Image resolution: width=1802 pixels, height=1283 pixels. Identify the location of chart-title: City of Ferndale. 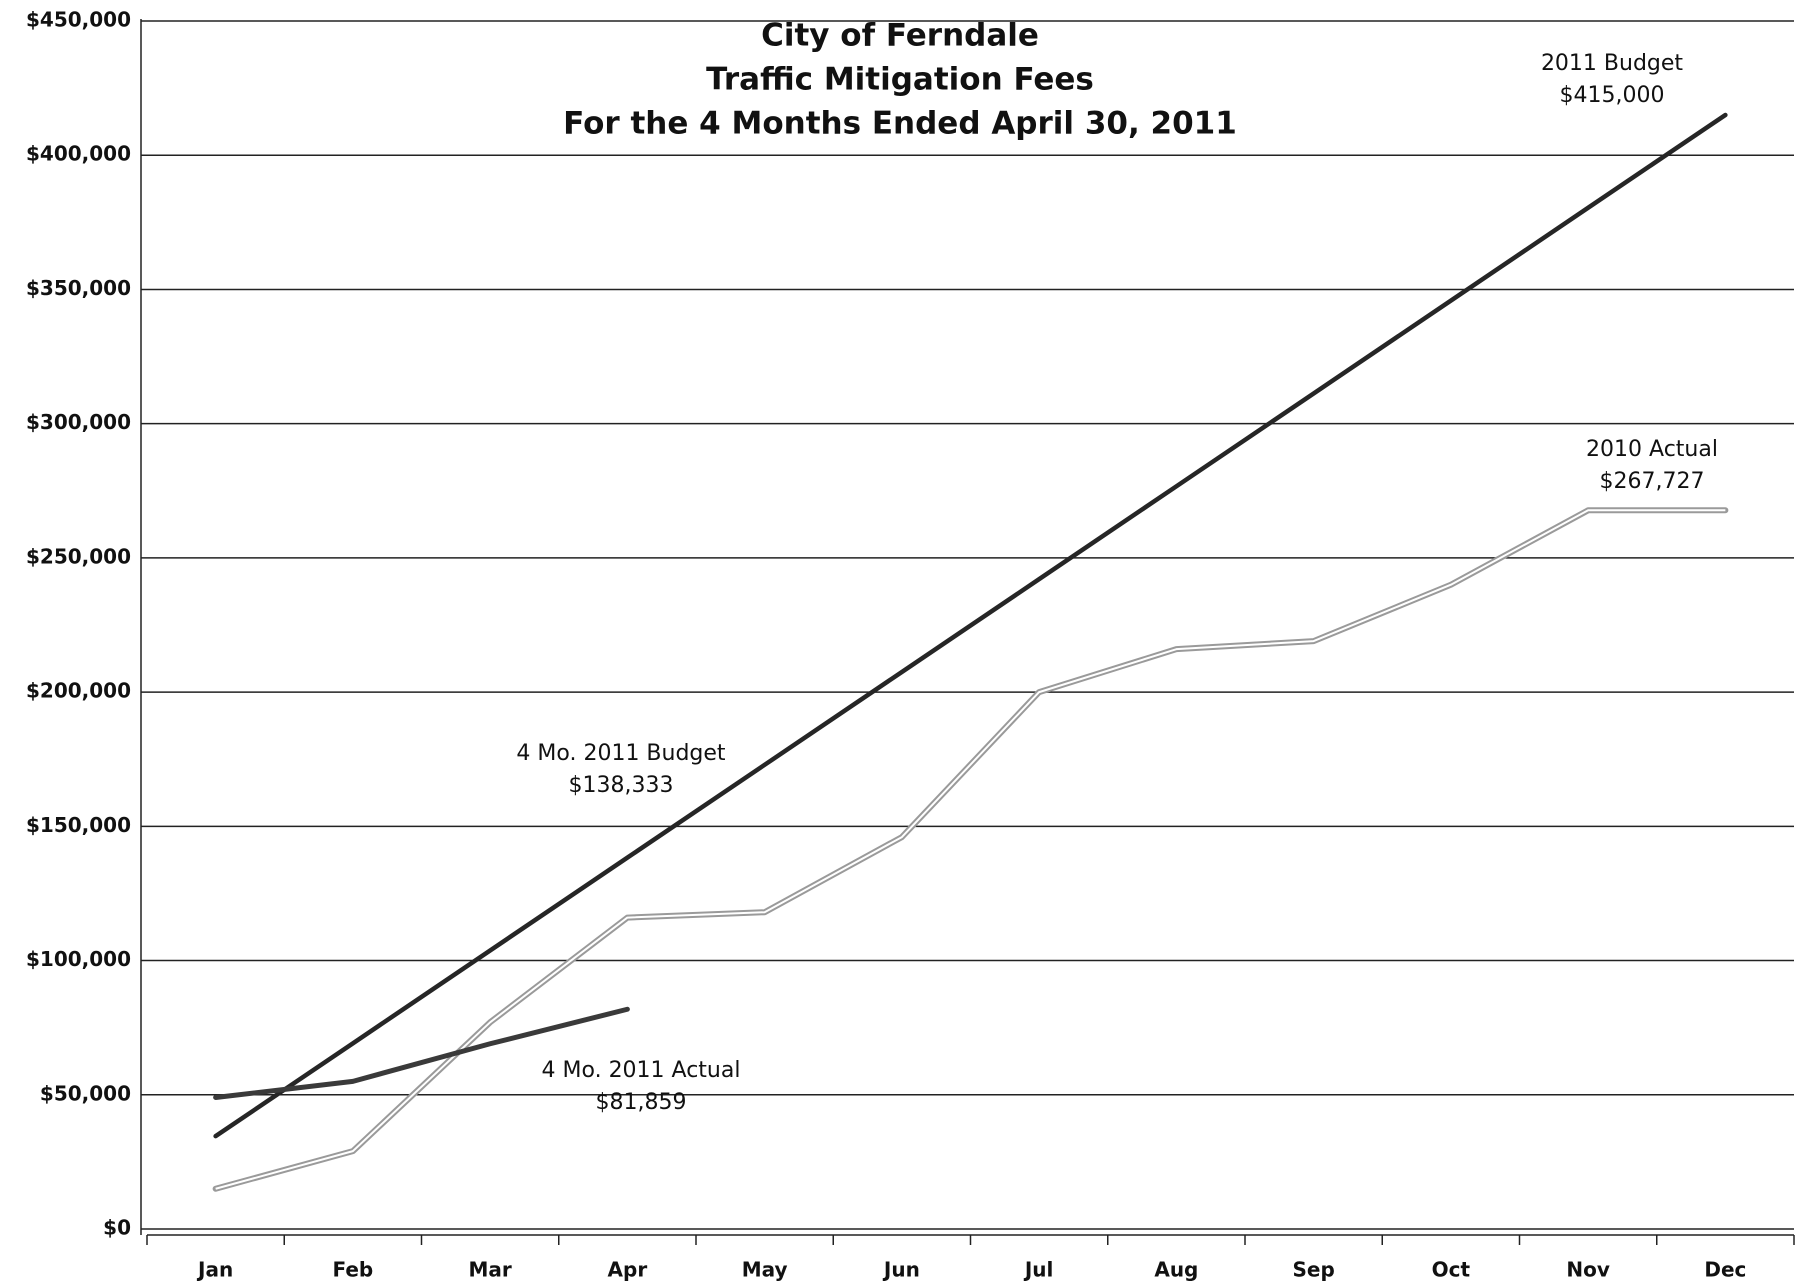
(900, 36).